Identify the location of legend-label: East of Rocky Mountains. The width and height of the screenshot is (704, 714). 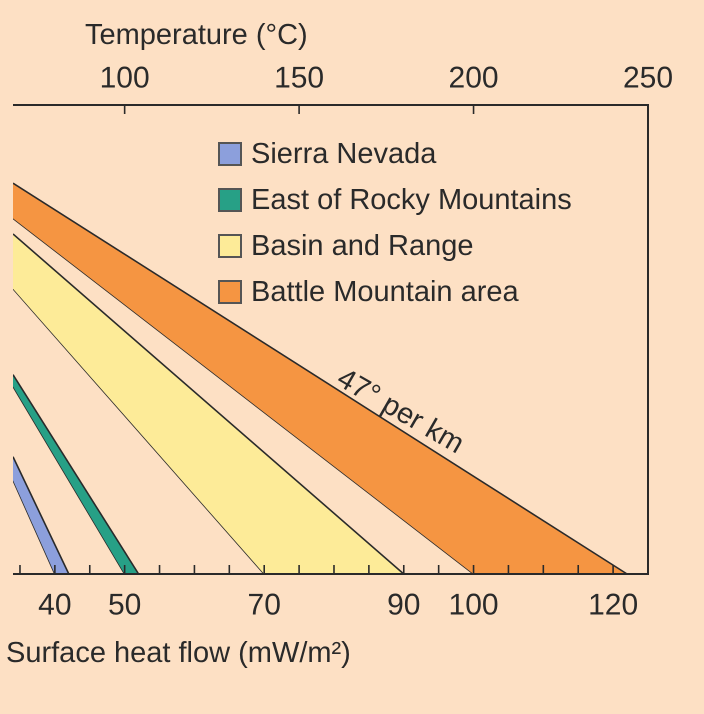
(411, 200).